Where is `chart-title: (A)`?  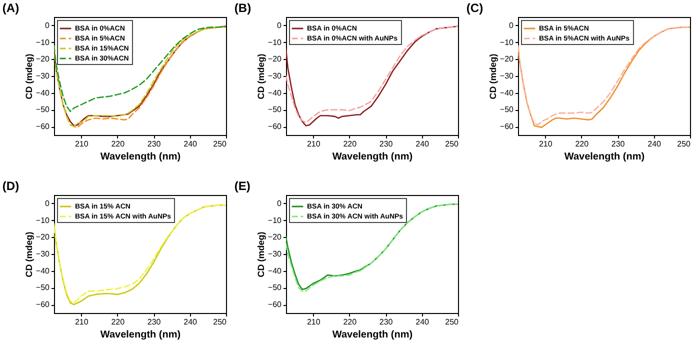 chart-title: (A) is located at coordinates (11, 8).